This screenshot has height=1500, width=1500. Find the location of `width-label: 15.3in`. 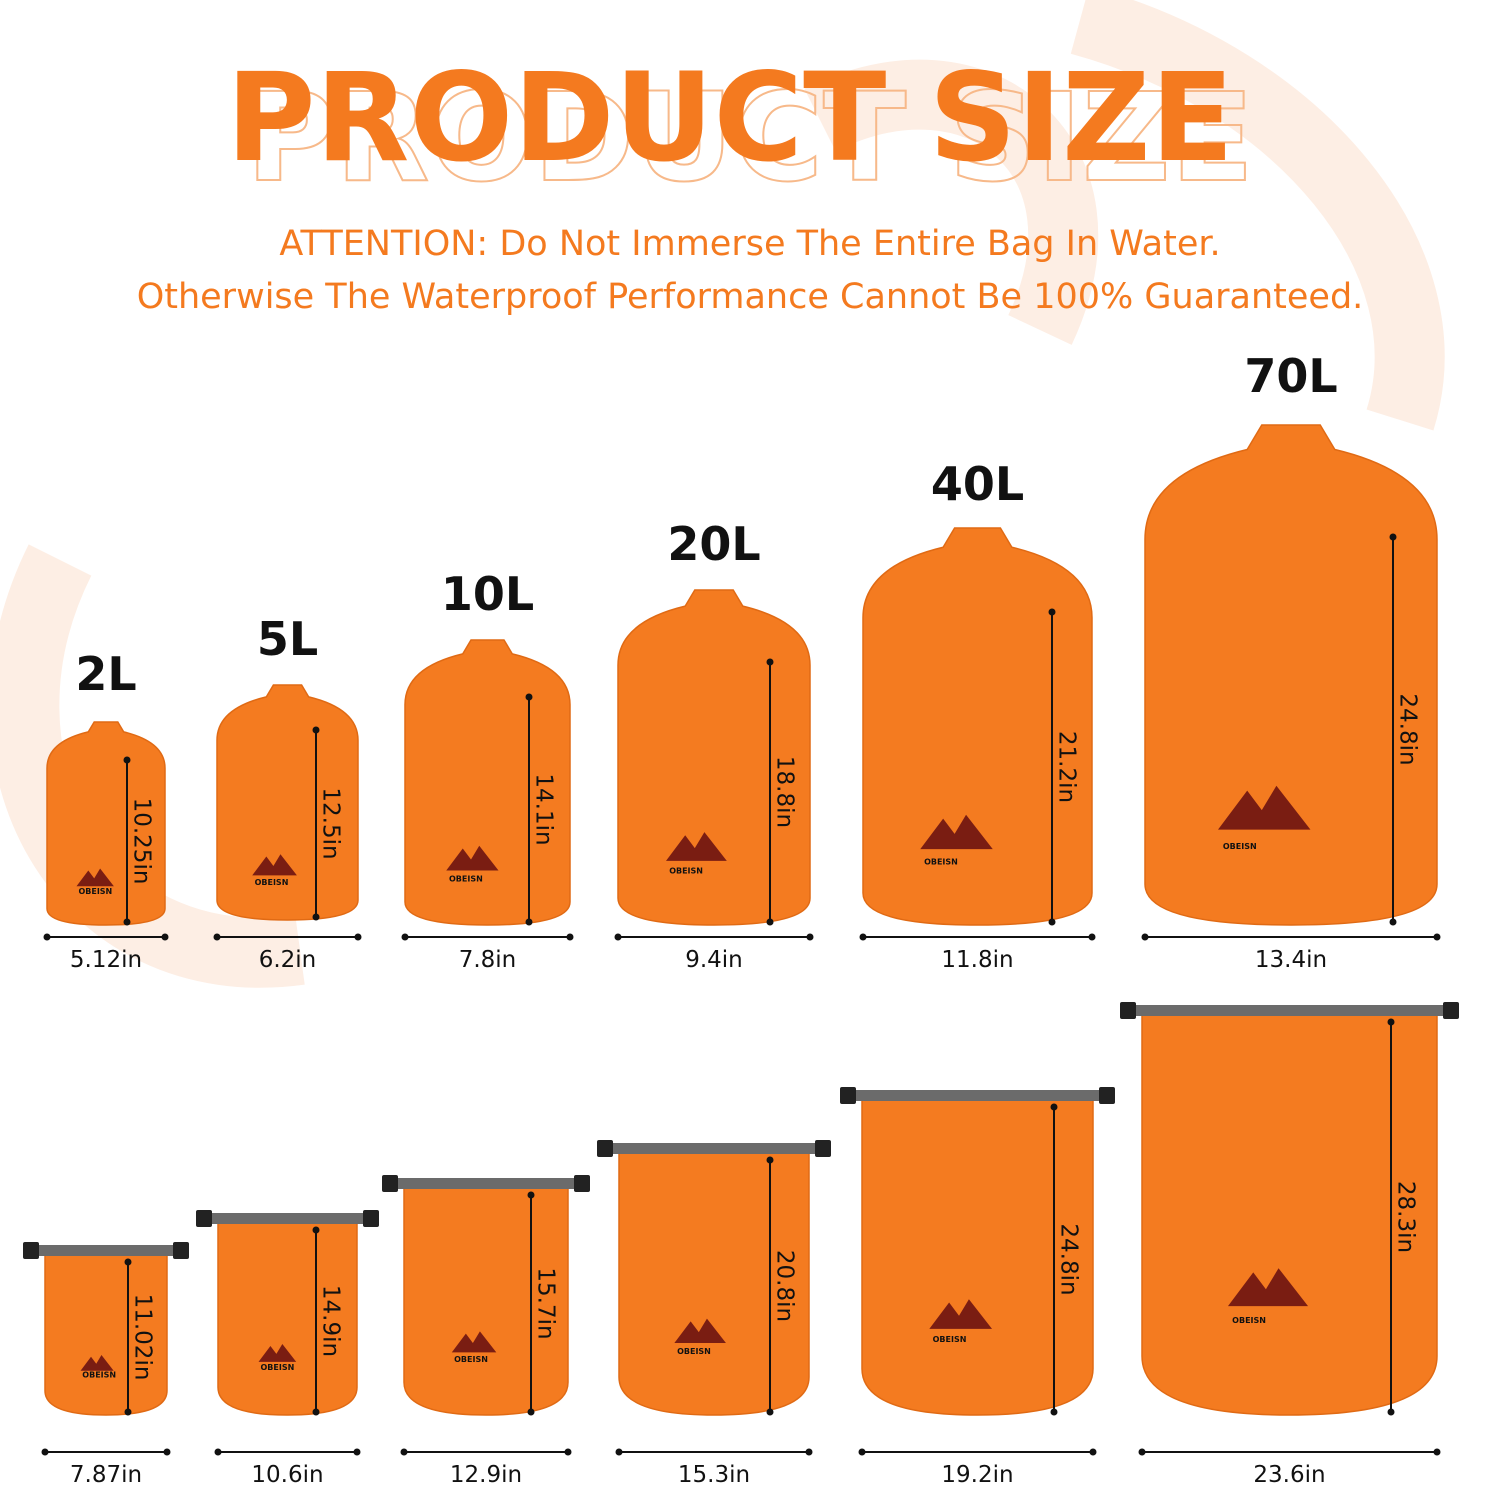

width-label: 15.3in is located at coordinates (714, 1475).